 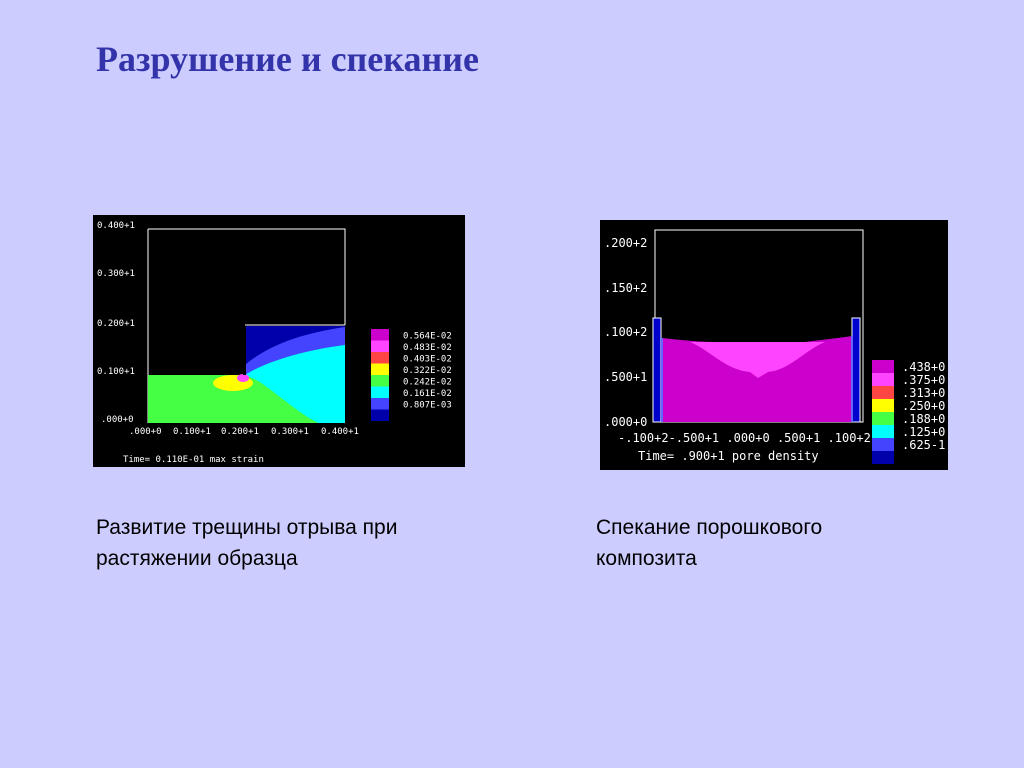 I want to click on legend-label: .375+0, so click(x=923, y=380).